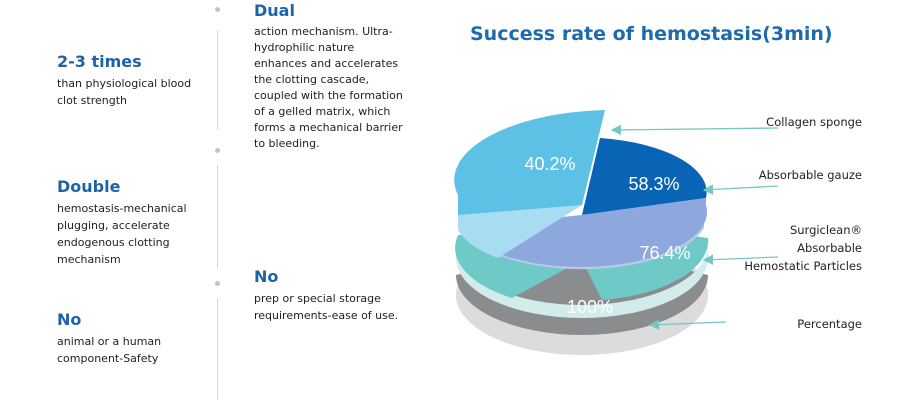 Image resolution: width=900 pixels, height=400 pixels. I want to click on feature-dual-heading: Dual, so click(274, 10).